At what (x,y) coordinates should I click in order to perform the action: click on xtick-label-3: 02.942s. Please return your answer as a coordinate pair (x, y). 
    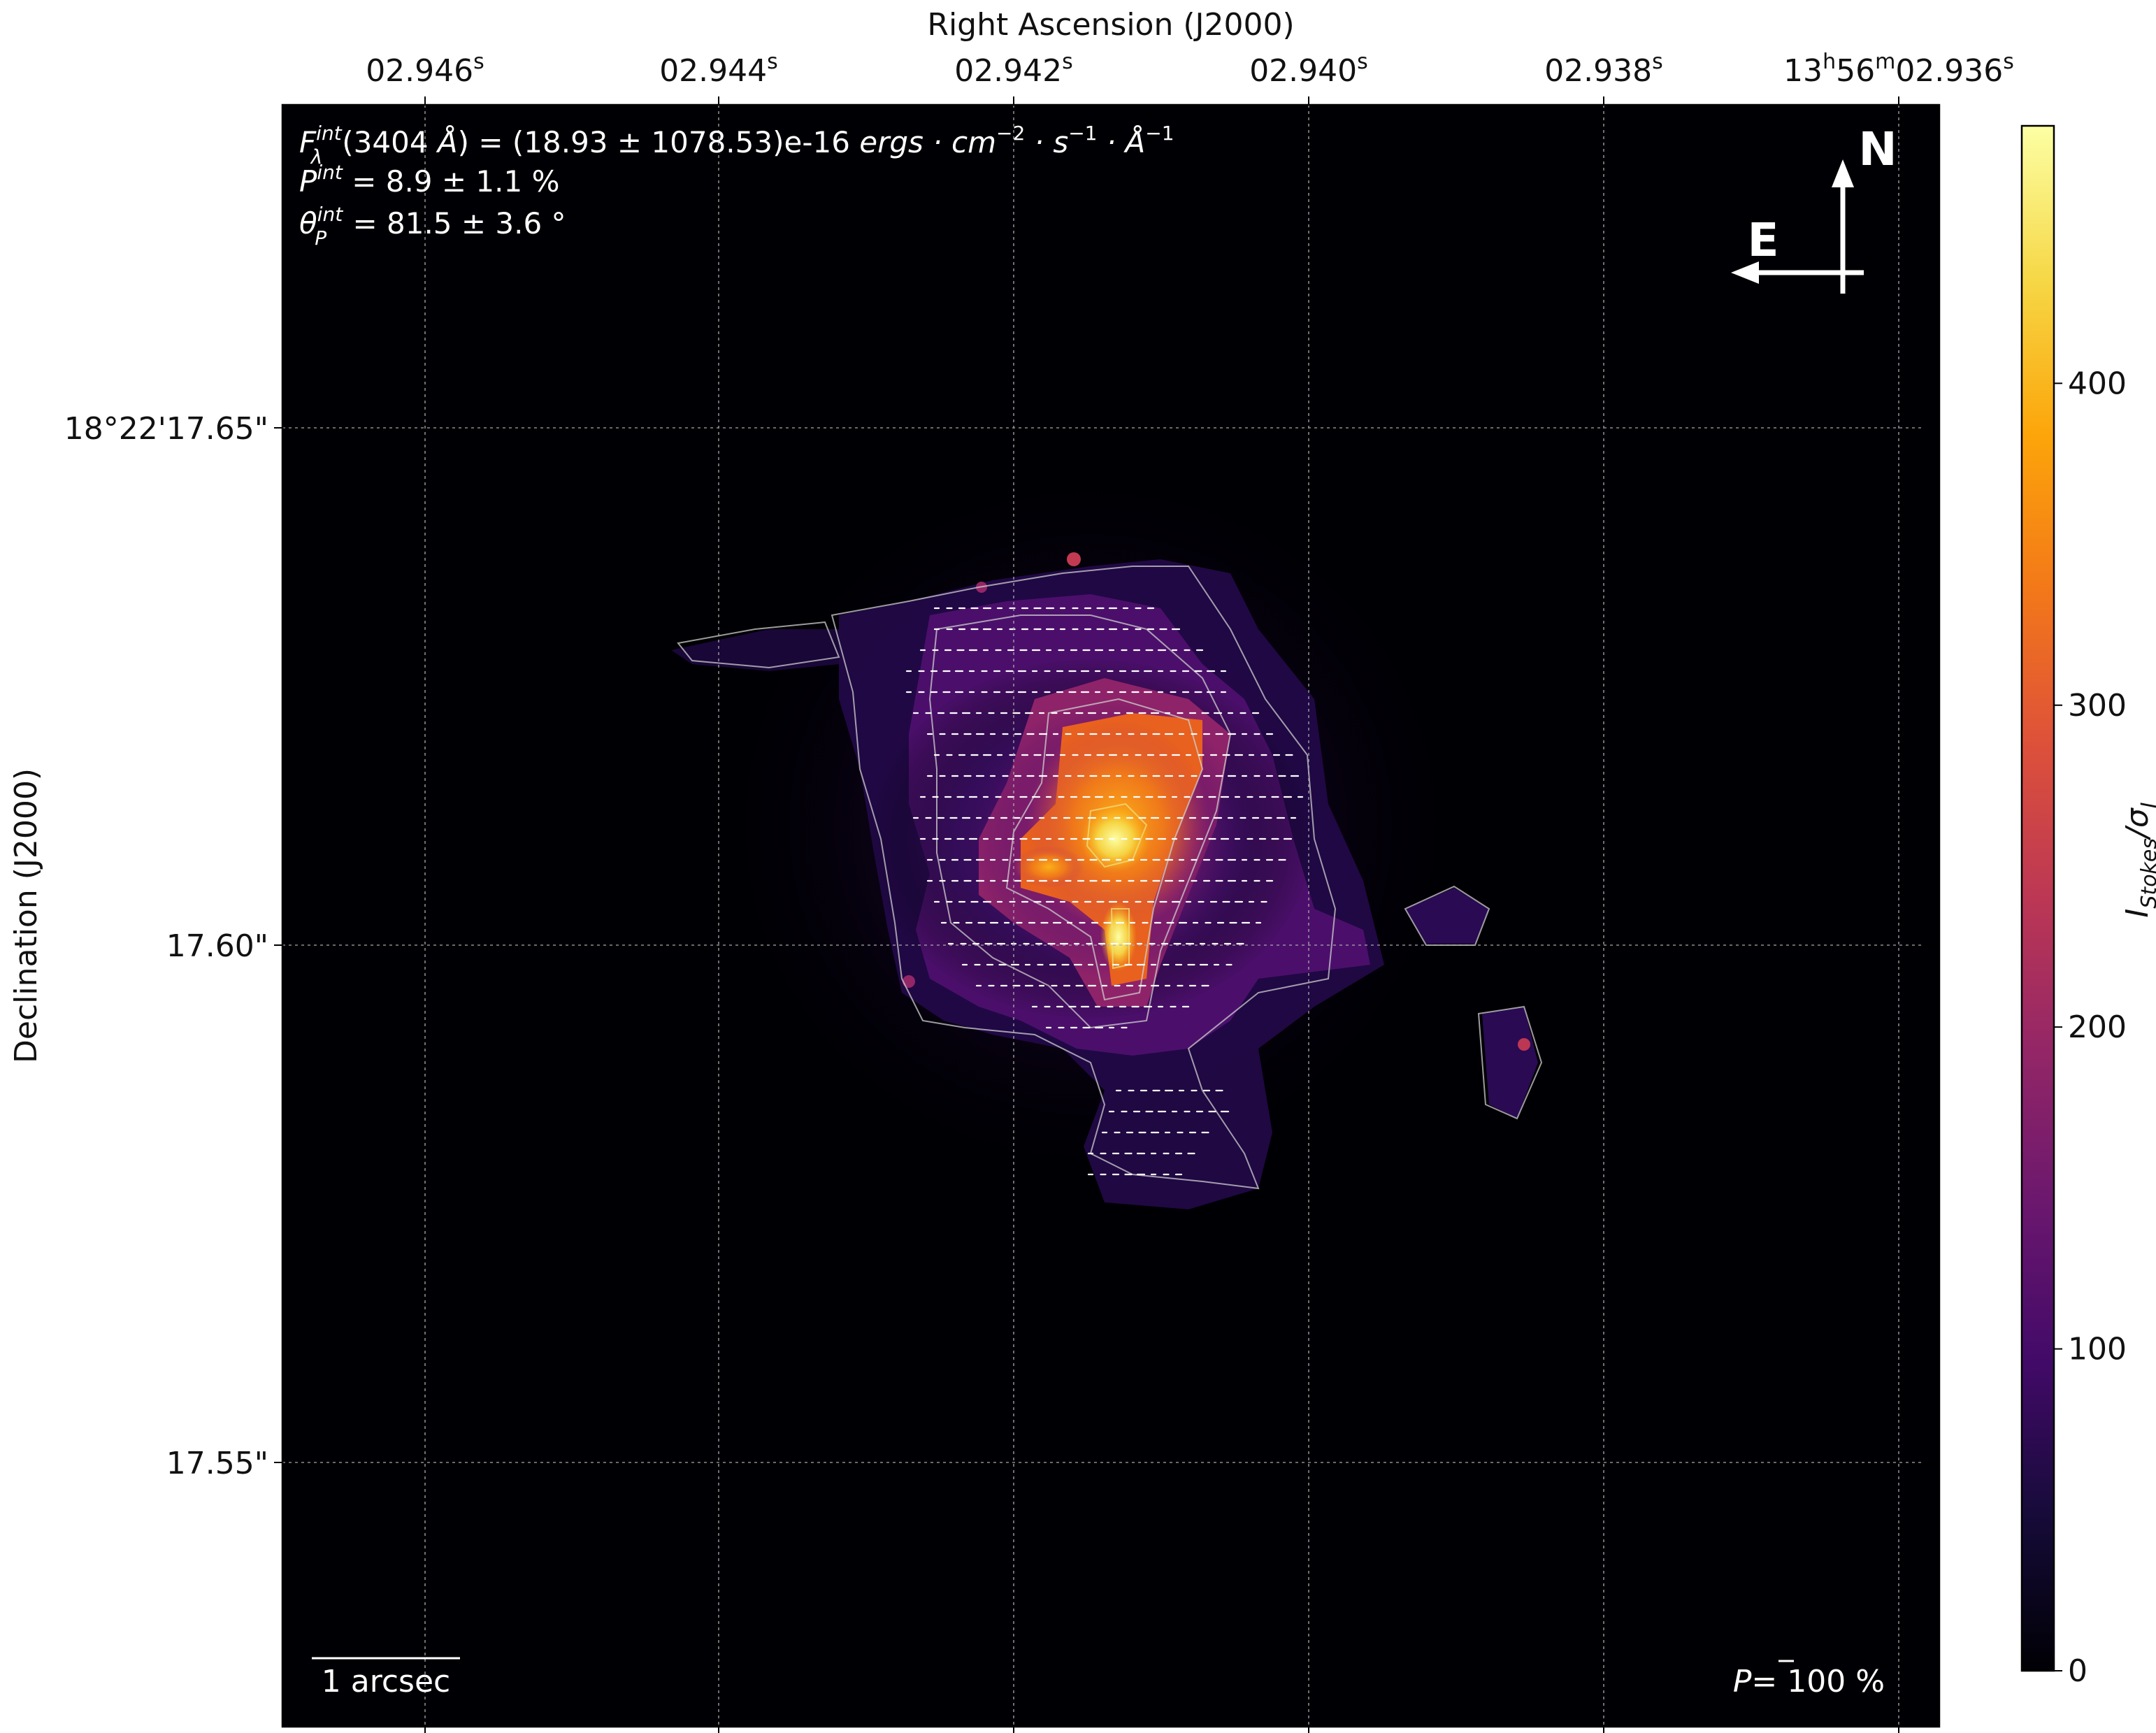
    Looking at the image, I should click on (1013, 69).